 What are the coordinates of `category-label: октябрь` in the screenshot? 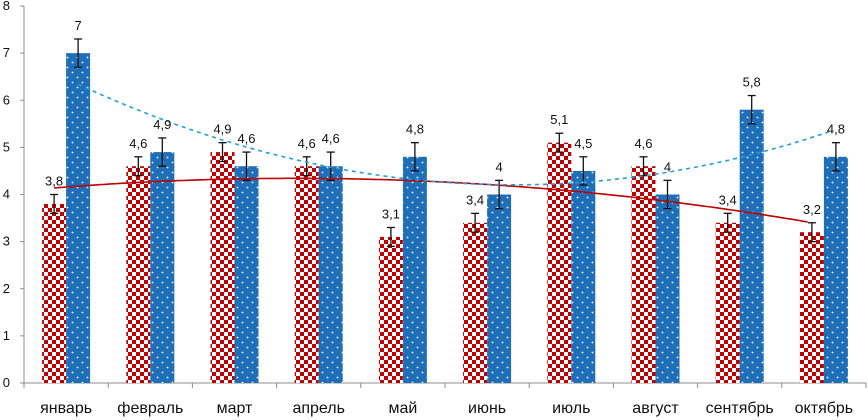 It's located at (824, 408).